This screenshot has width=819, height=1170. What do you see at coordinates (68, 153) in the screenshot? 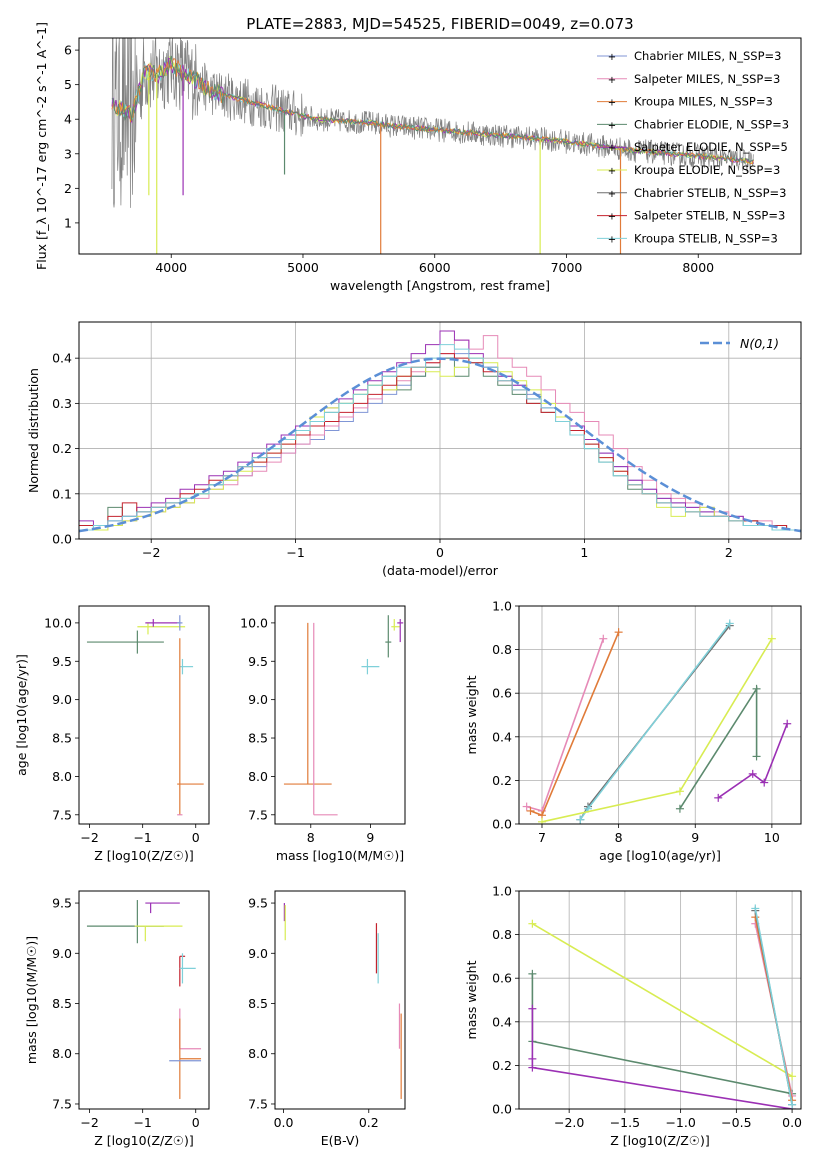
I see `y-tick-label: 3` at bounding box center [68, 153].